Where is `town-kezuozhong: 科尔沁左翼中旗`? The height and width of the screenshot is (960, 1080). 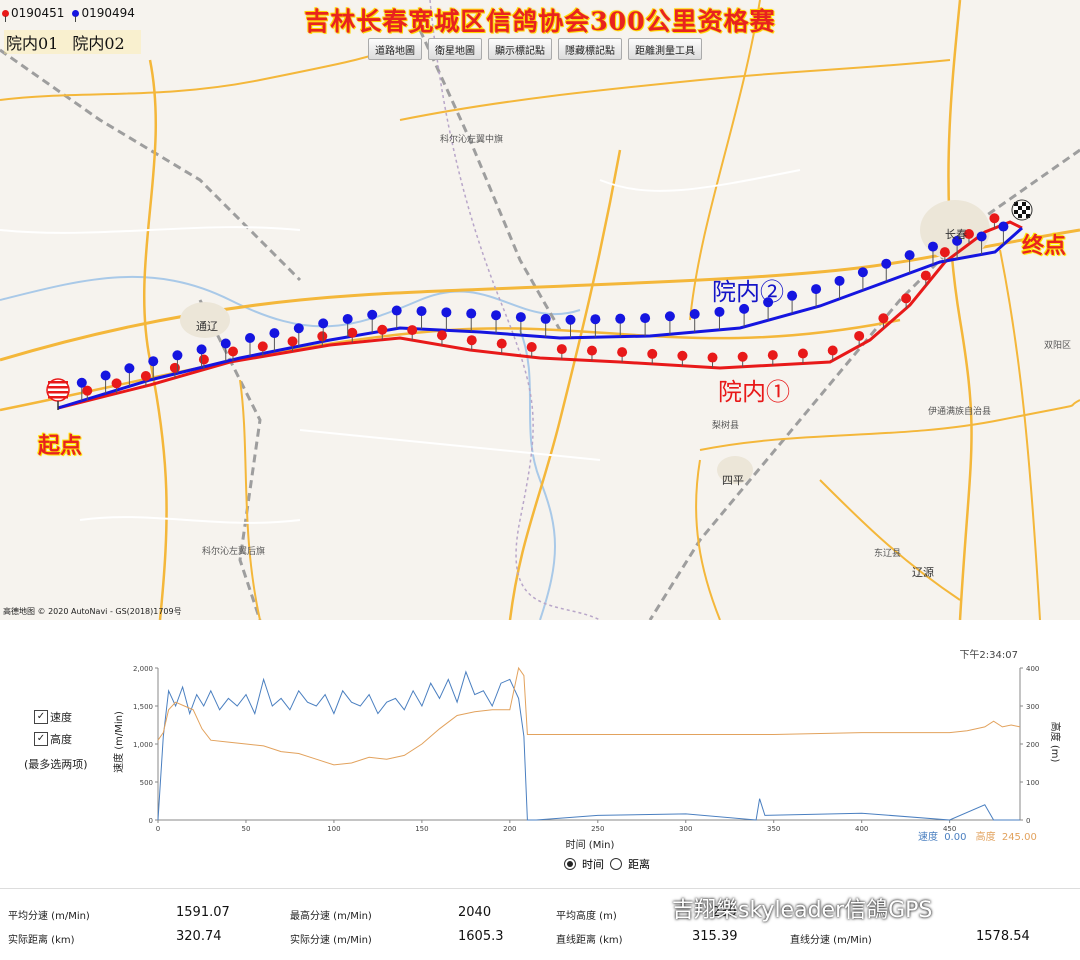 town-kezuozhong: 科尔沁左翼中旗 is located at coordinates (472, 140).